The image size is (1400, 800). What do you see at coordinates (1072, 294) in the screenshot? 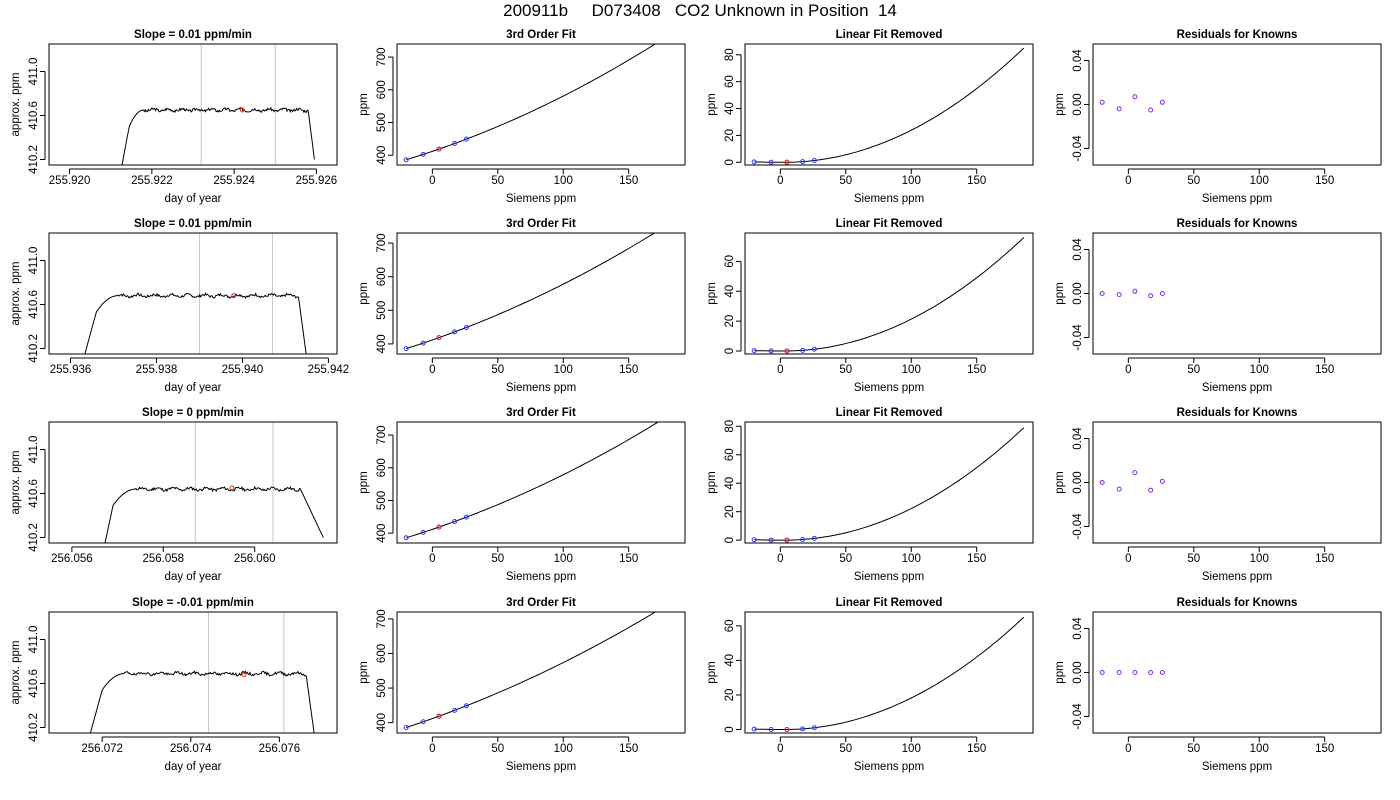
I see `y-axis: -0.04 0.00 0.04 ppm` at bounding box center [1072, 294].